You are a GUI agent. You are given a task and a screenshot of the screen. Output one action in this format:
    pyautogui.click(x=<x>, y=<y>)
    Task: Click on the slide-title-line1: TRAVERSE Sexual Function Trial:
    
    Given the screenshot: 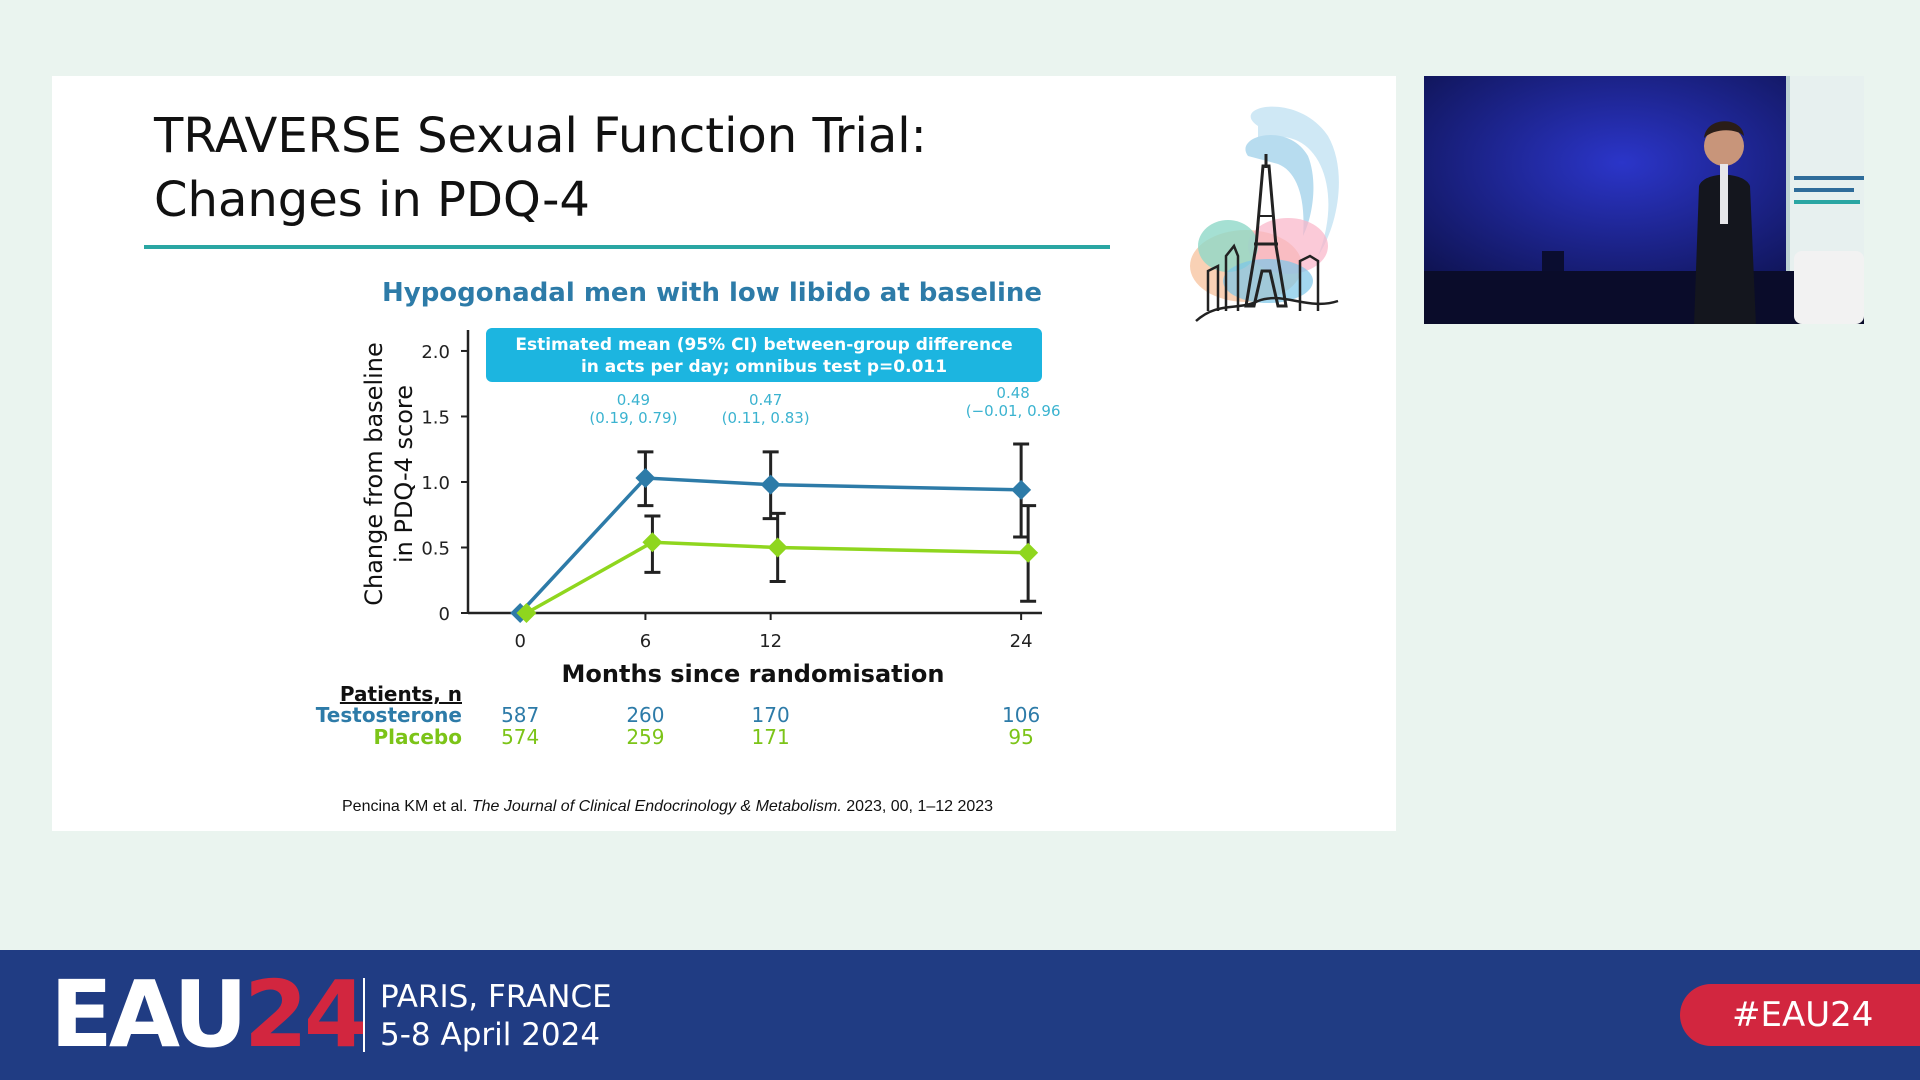 What is the action you would take?
    pyautogui.click(x=540, y=136)
    